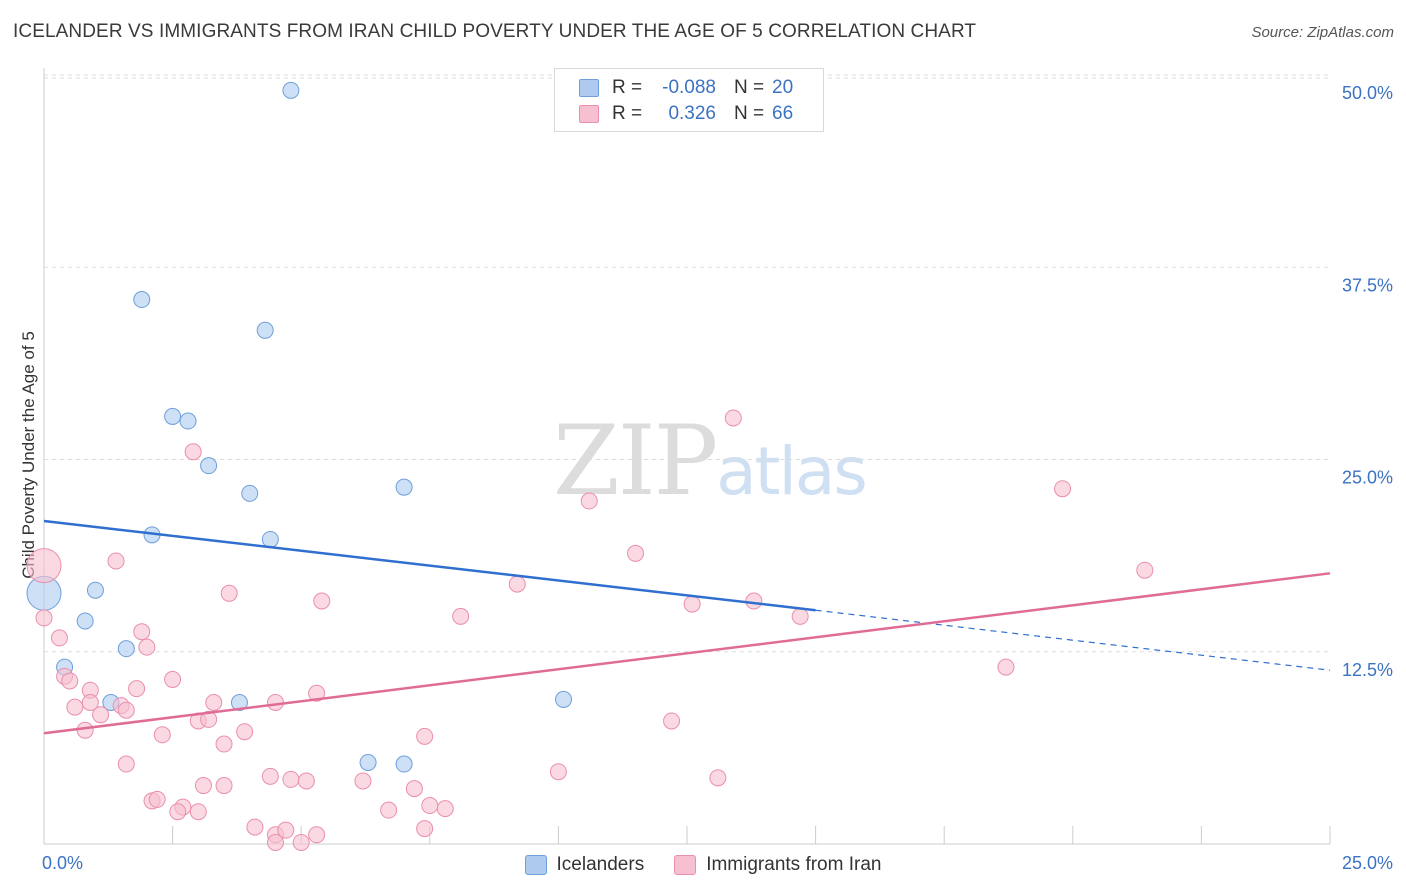 This screenshot has height=892, width=1406. I want to click on series-legend-label: Icelanders, so click(600, 864).